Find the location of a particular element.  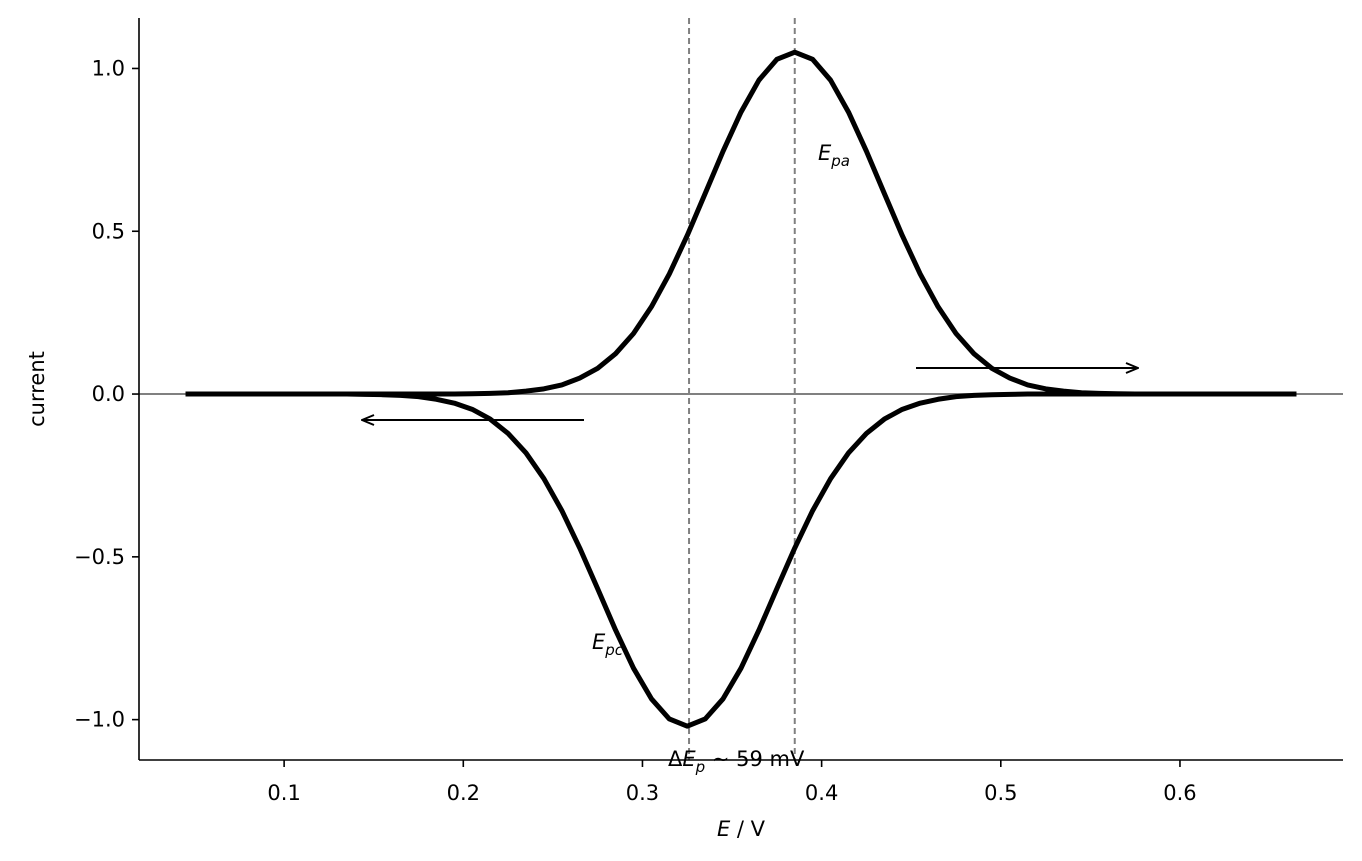

y-tick-label: −0.5 is located at coordinates (99, 557).